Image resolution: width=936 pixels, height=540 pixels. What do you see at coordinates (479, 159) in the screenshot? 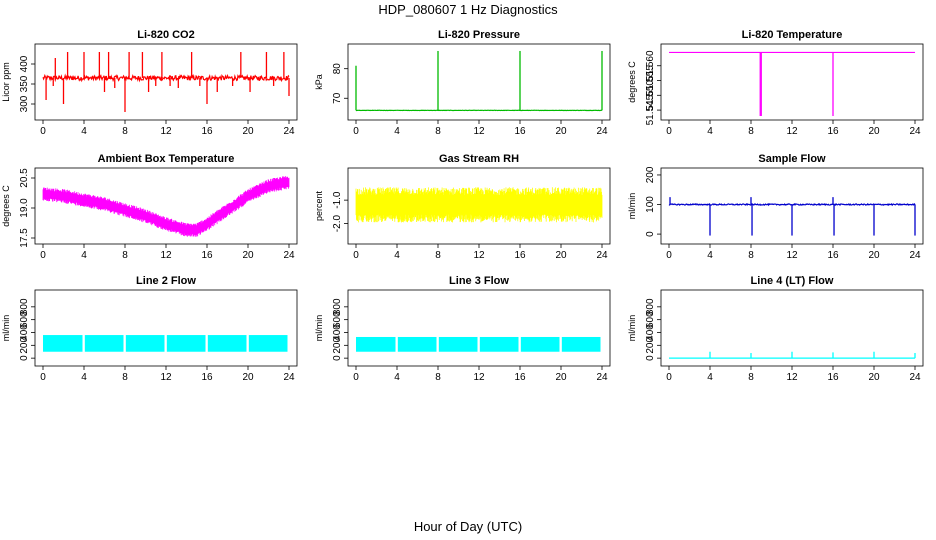
I see `panel-title: Gas Stream RH` at bounding box center [479, 159].